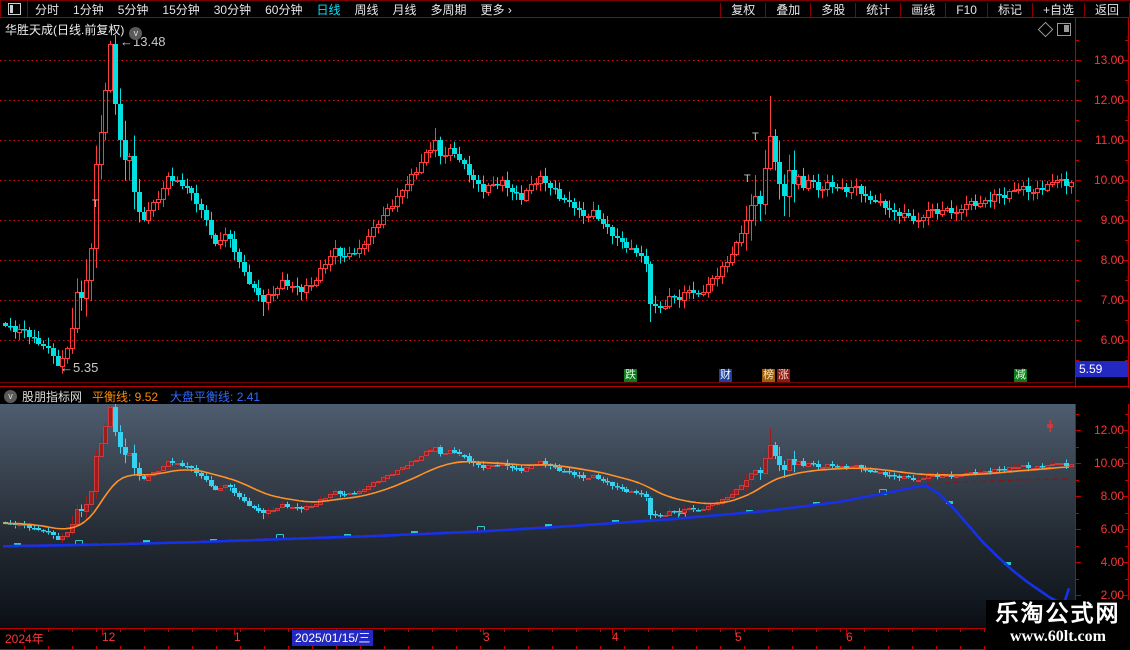 The image size is (1130, 650). I want to click on x-axis-label: 1, so click(237, 637).